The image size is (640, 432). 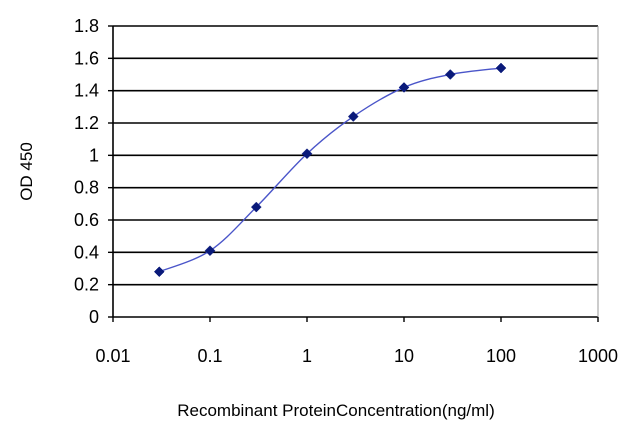 I want to click on x-tick-label: 0.1, so click(x=209, y=356).